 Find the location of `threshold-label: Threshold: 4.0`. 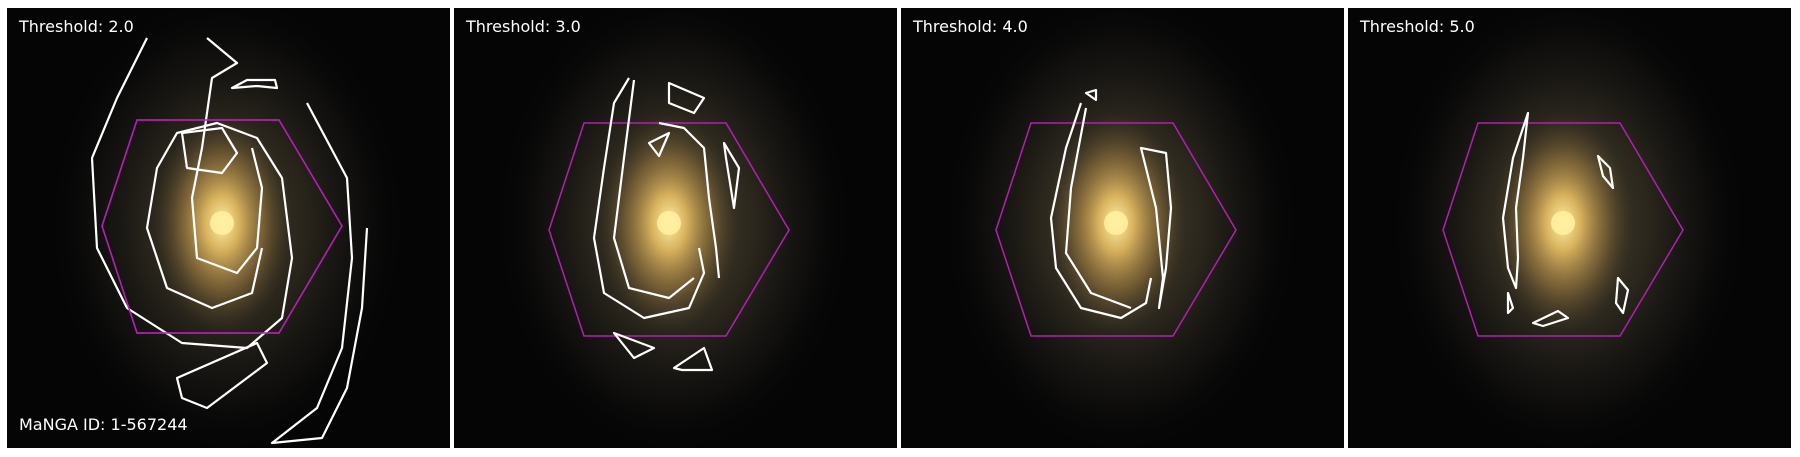

threshold-label: Threshold: 4.0 is located at coordinates (970, 26).